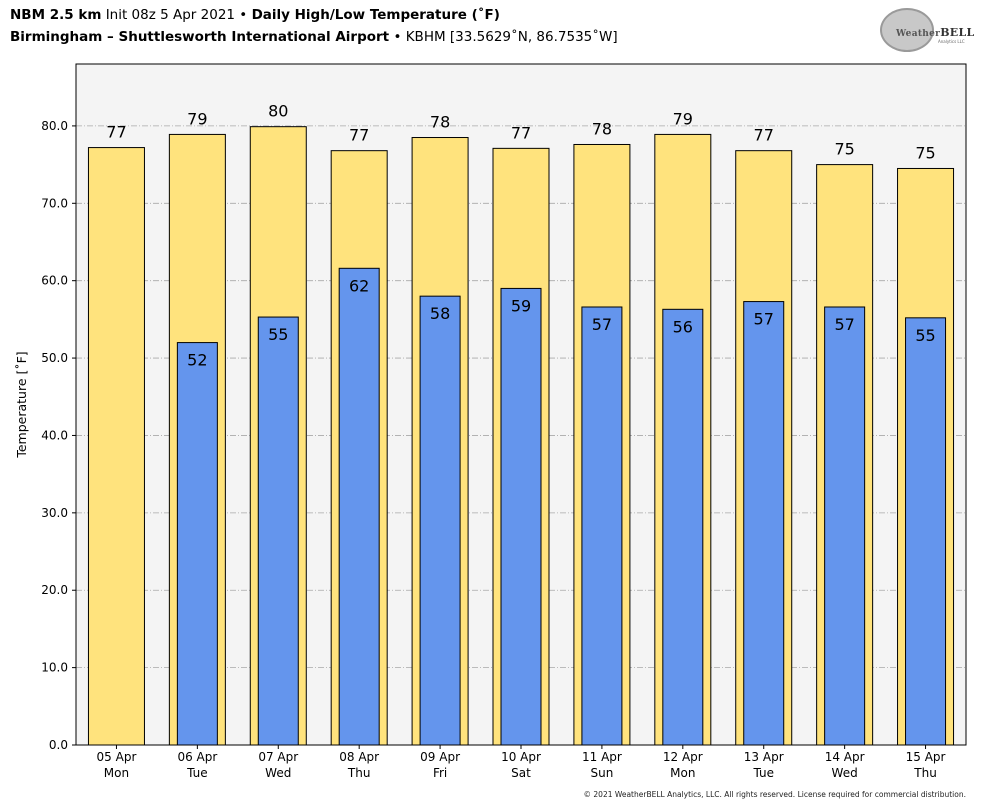  I want to click on high-temp-bar, so click(116, 446).